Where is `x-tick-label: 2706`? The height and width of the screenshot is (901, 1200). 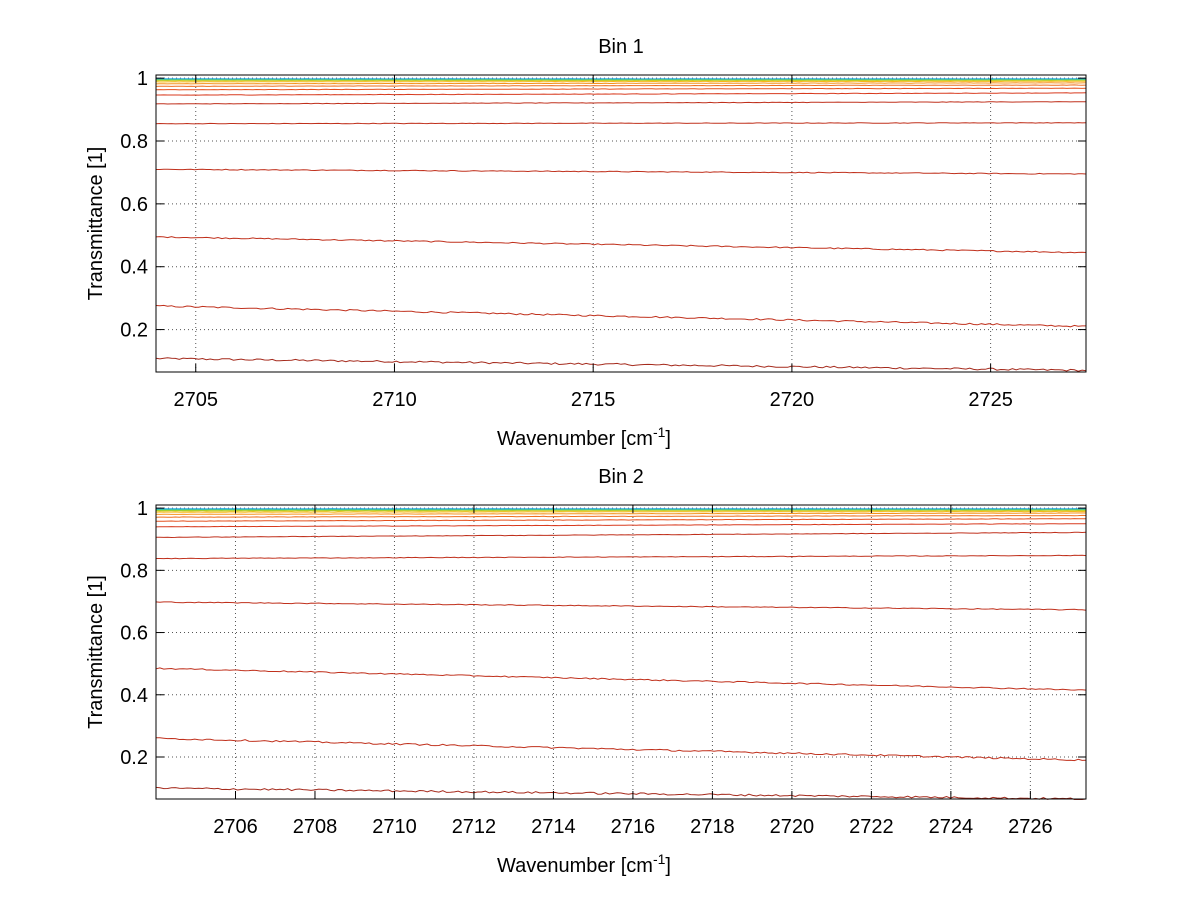
x-tick-label: 2706 is located at coordinates (235, 827).